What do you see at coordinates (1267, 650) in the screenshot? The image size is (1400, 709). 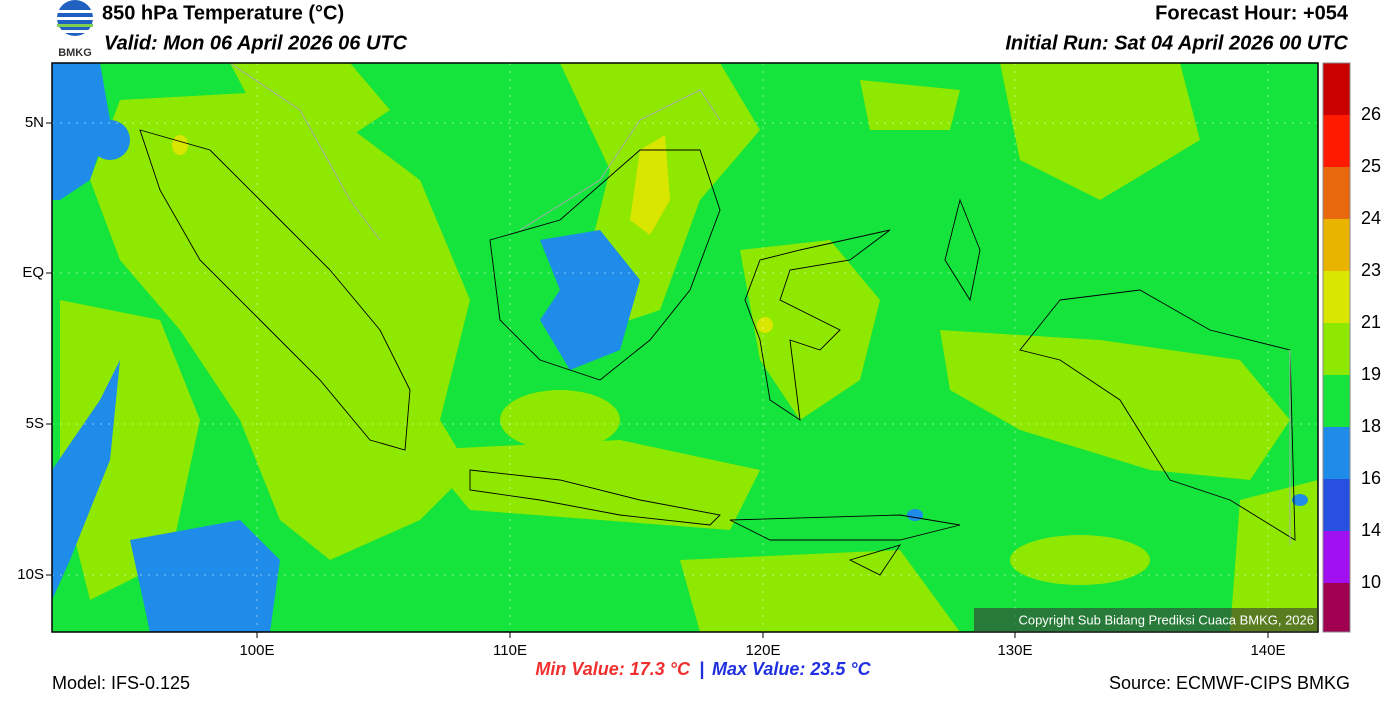 I see `lon-label: 140E` at bounding box center [1267, 650].